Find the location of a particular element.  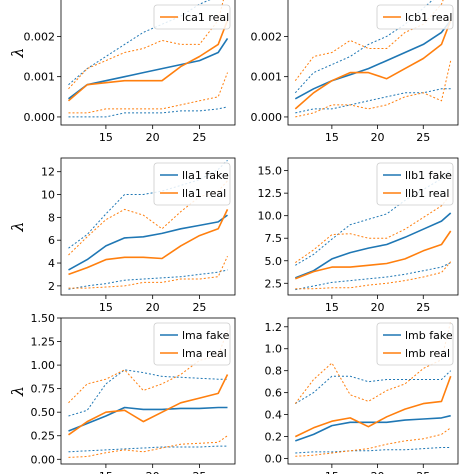

y-tick-label: 12 is located at coordinates (48, 172).